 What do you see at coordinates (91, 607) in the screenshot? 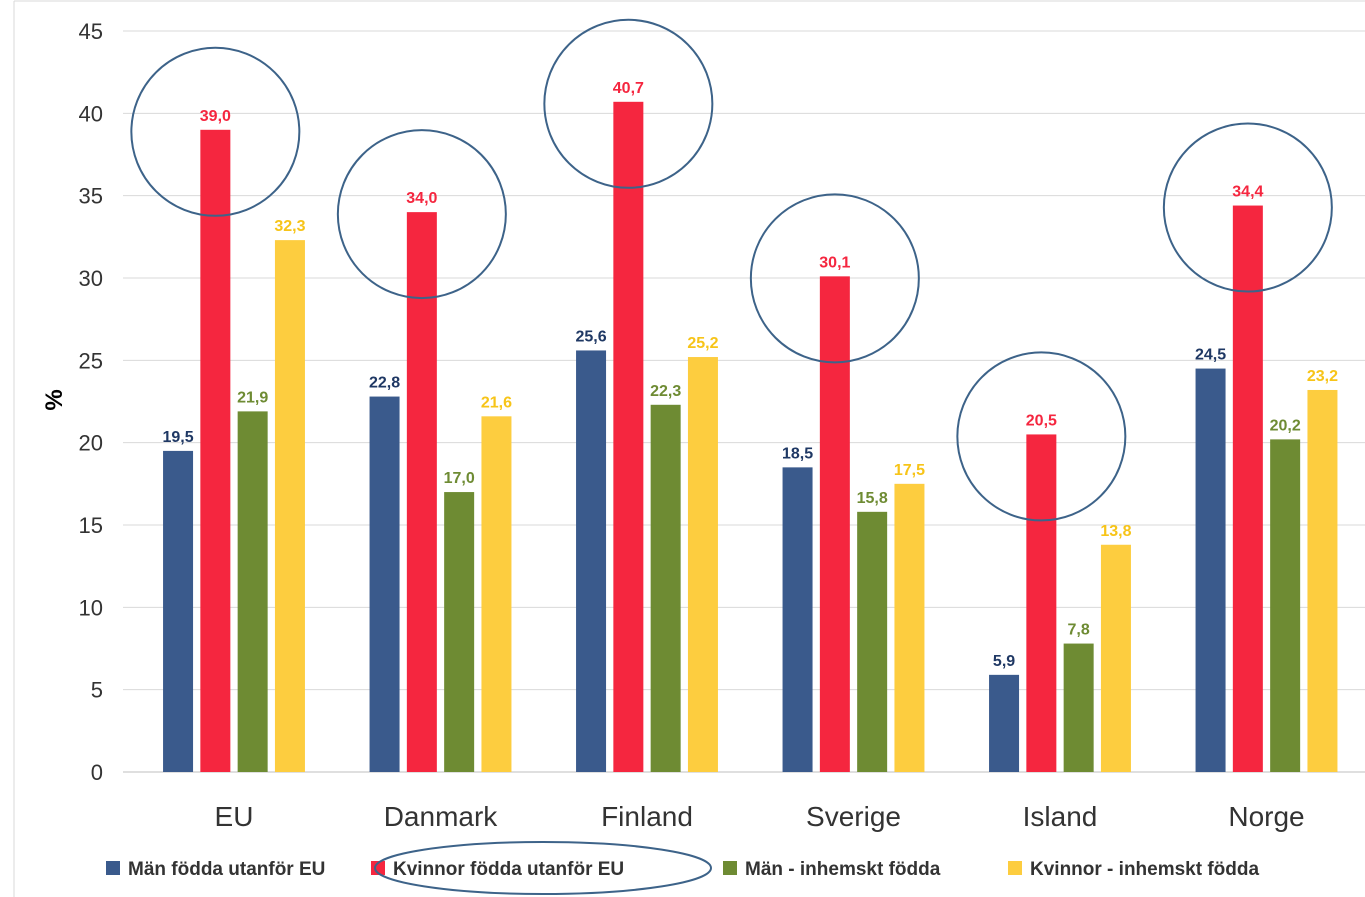
I see `y-tick-label: 10` at bounding box center [91, 607].